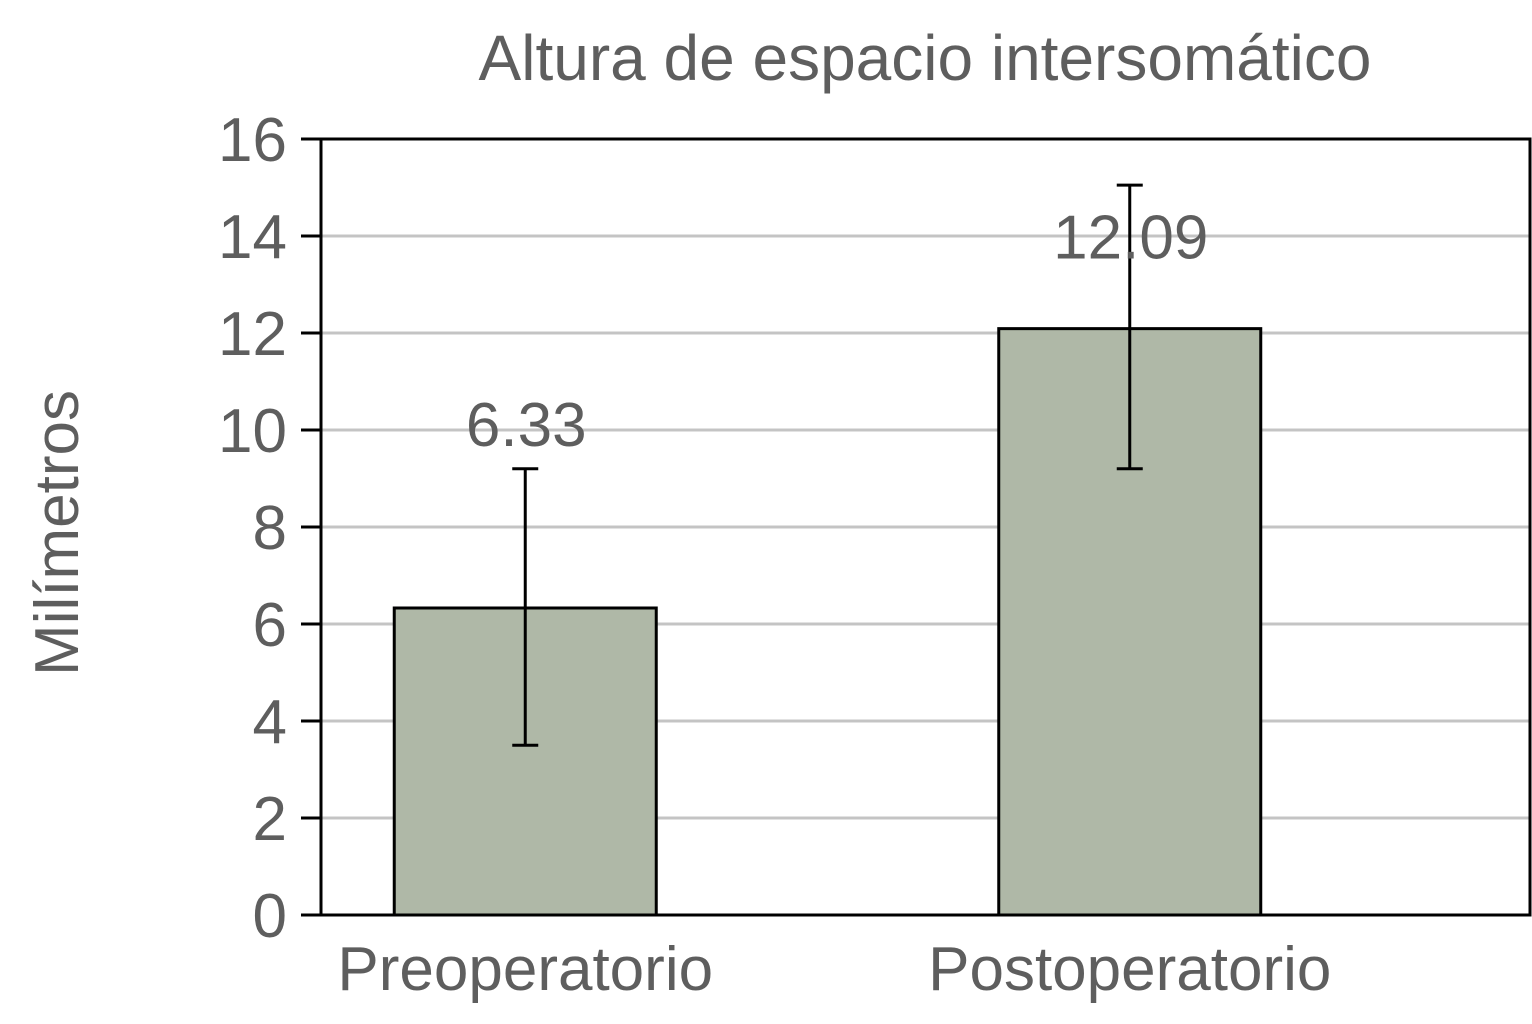 This screenshot has height=1024, width=1532. I want to click on x-axis-labels: Preoperatorio Postoperatorio, so click(834, 969).